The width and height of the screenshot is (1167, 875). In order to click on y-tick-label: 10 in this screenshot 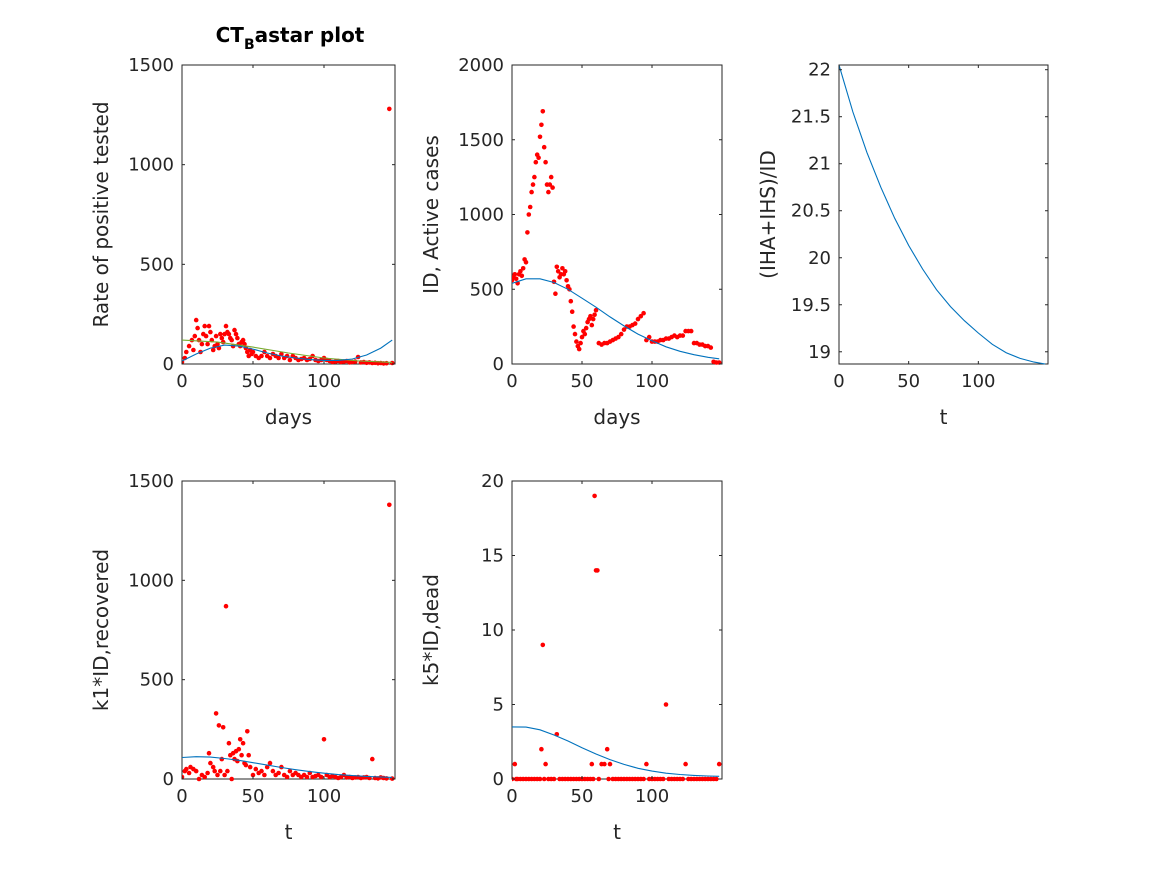, I will do `click(492, 630)`.